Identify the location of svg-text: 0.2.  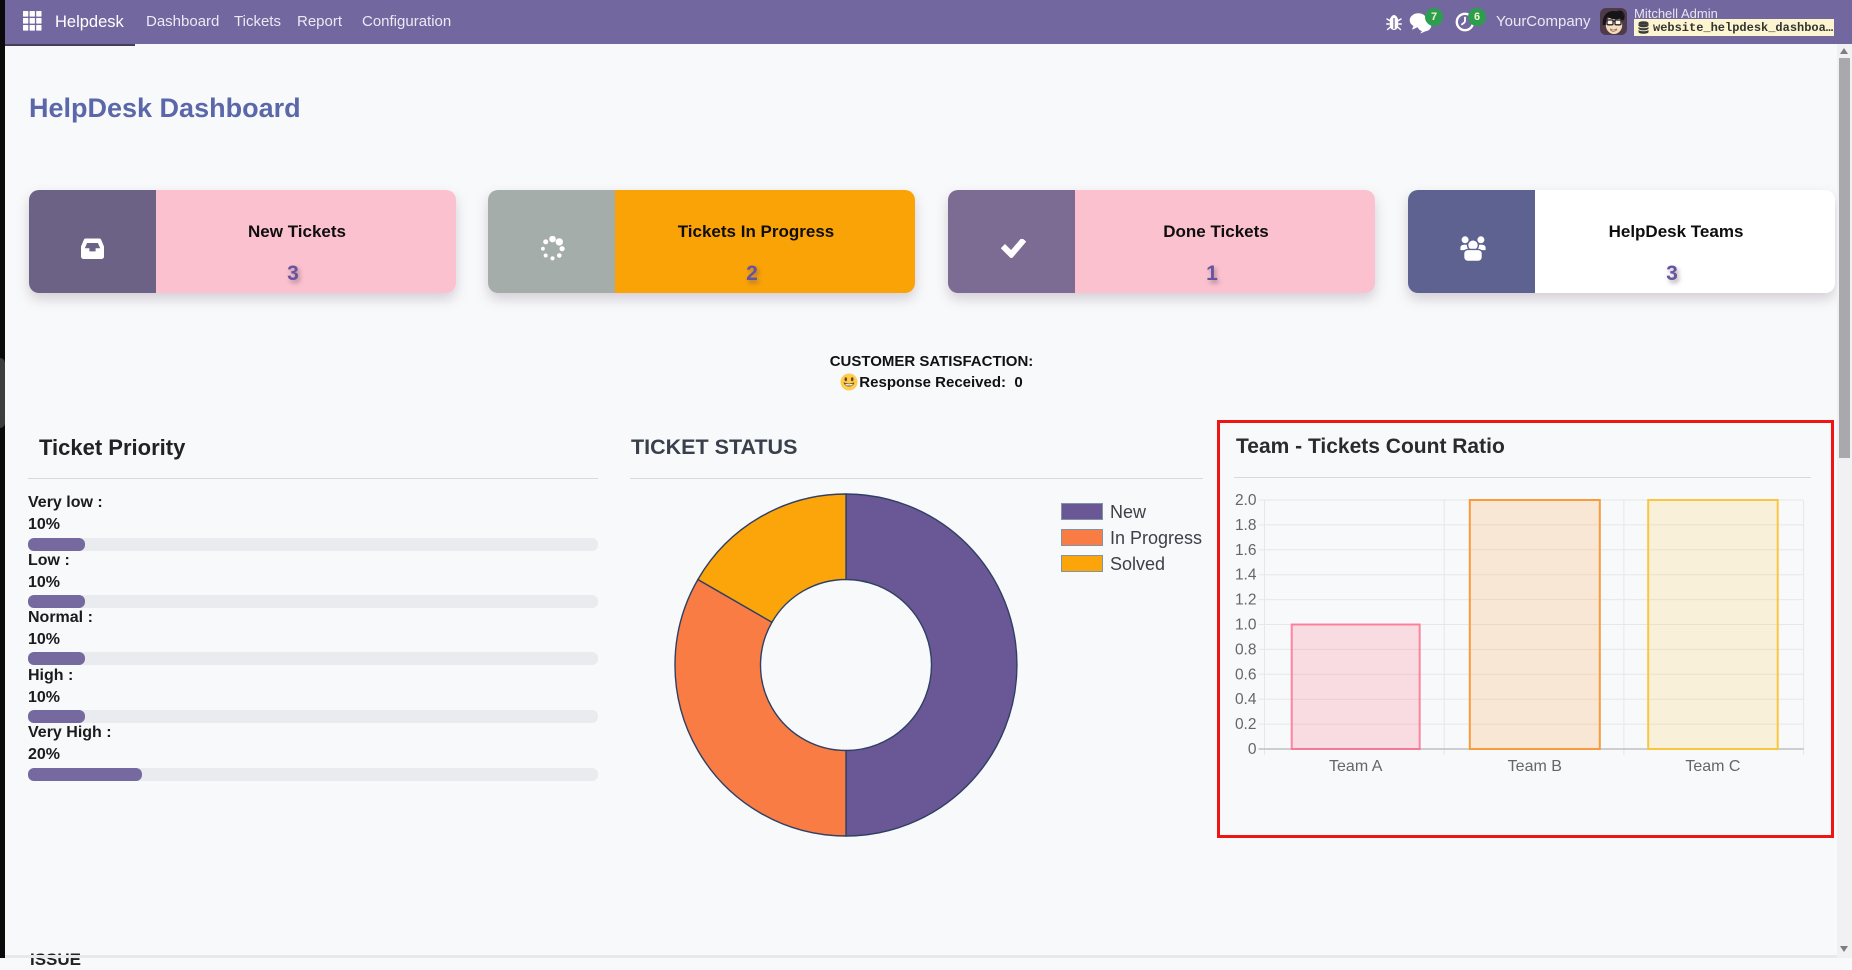
(1246, 724).